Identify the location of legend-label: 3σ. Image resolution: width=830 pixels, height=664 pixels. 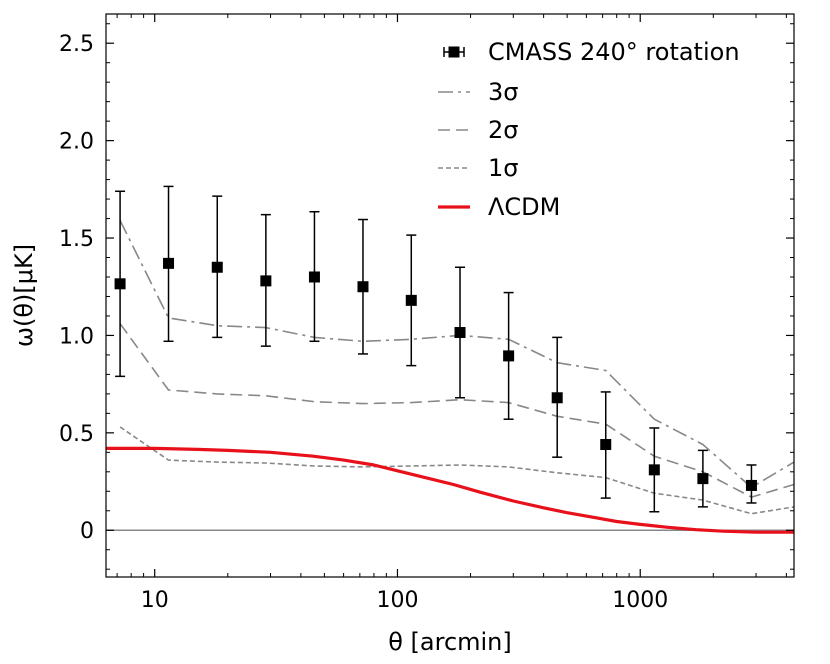
(503, 92).